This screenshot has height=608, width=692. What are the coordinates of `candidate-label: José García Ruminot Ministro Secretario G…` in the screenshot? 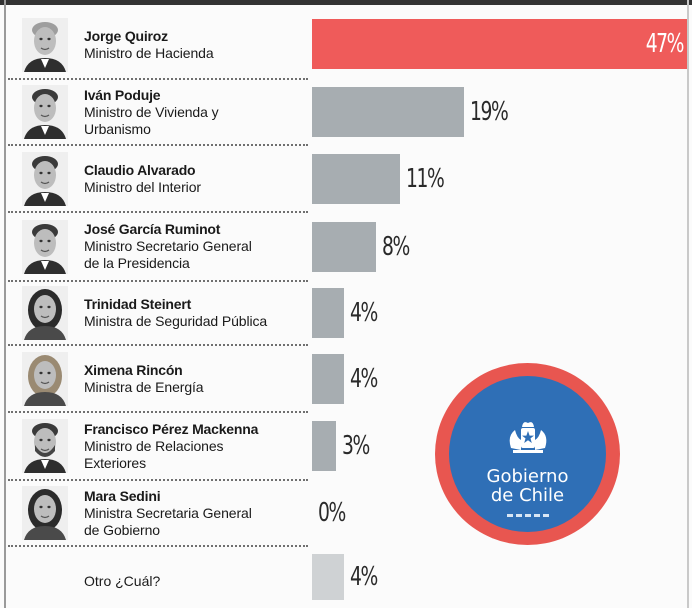 It's located at (195, 246).